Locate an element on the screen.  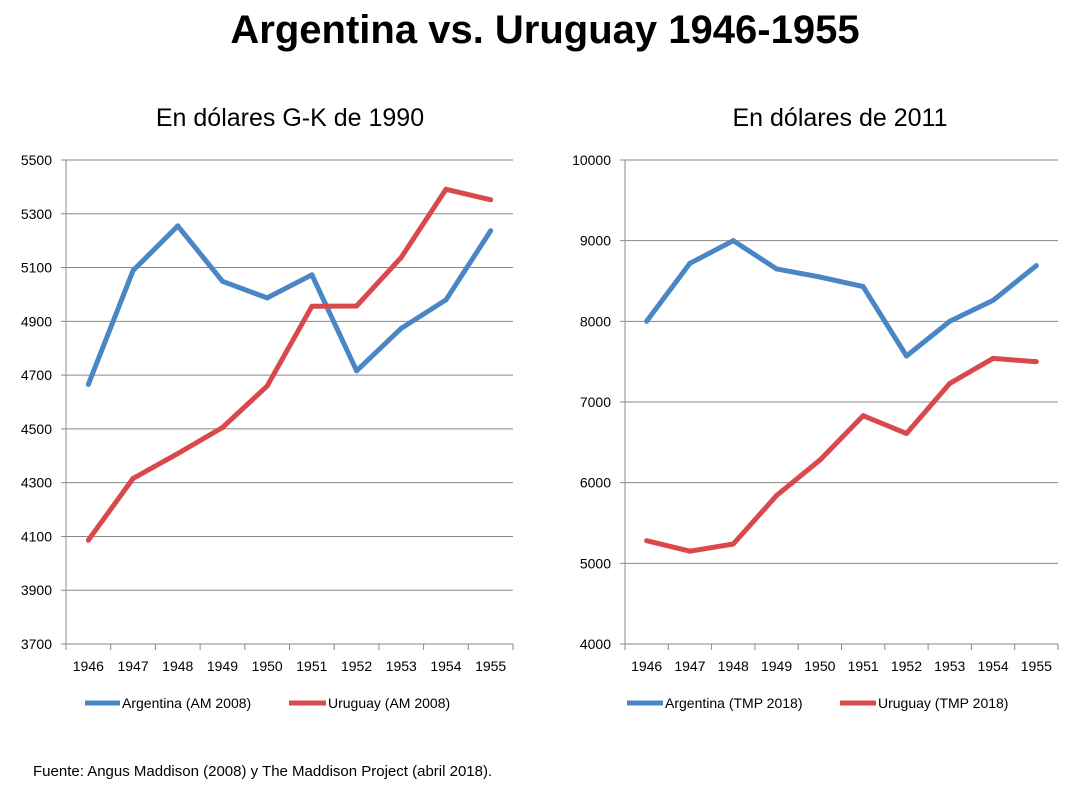
data-point-argentina-2011-1952 is located at coordinates (906, 356).